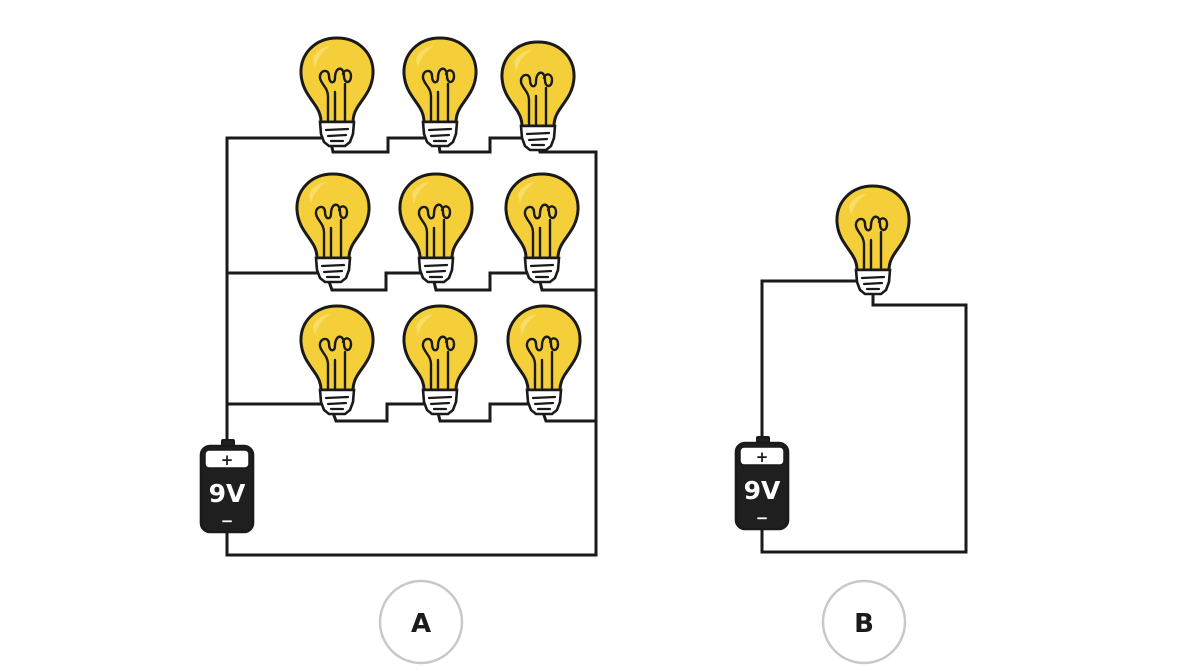  I want to click on circuit-b-label-badge: B, so click(864, 622).